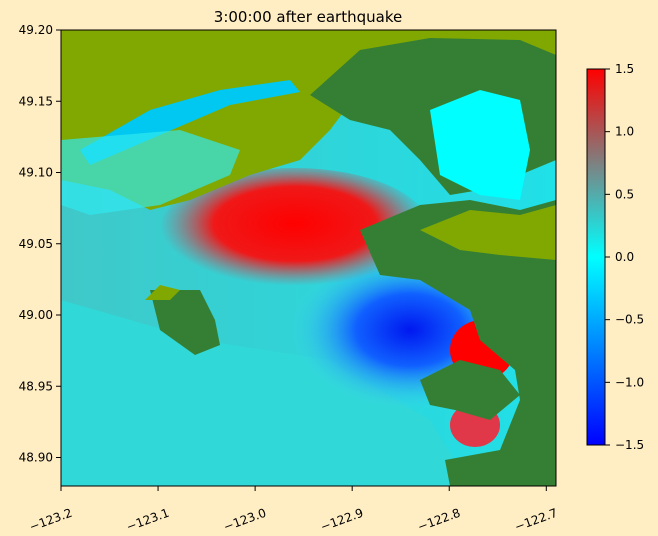  I want to click on y-tick-label: 49.05, so click(36, 244).